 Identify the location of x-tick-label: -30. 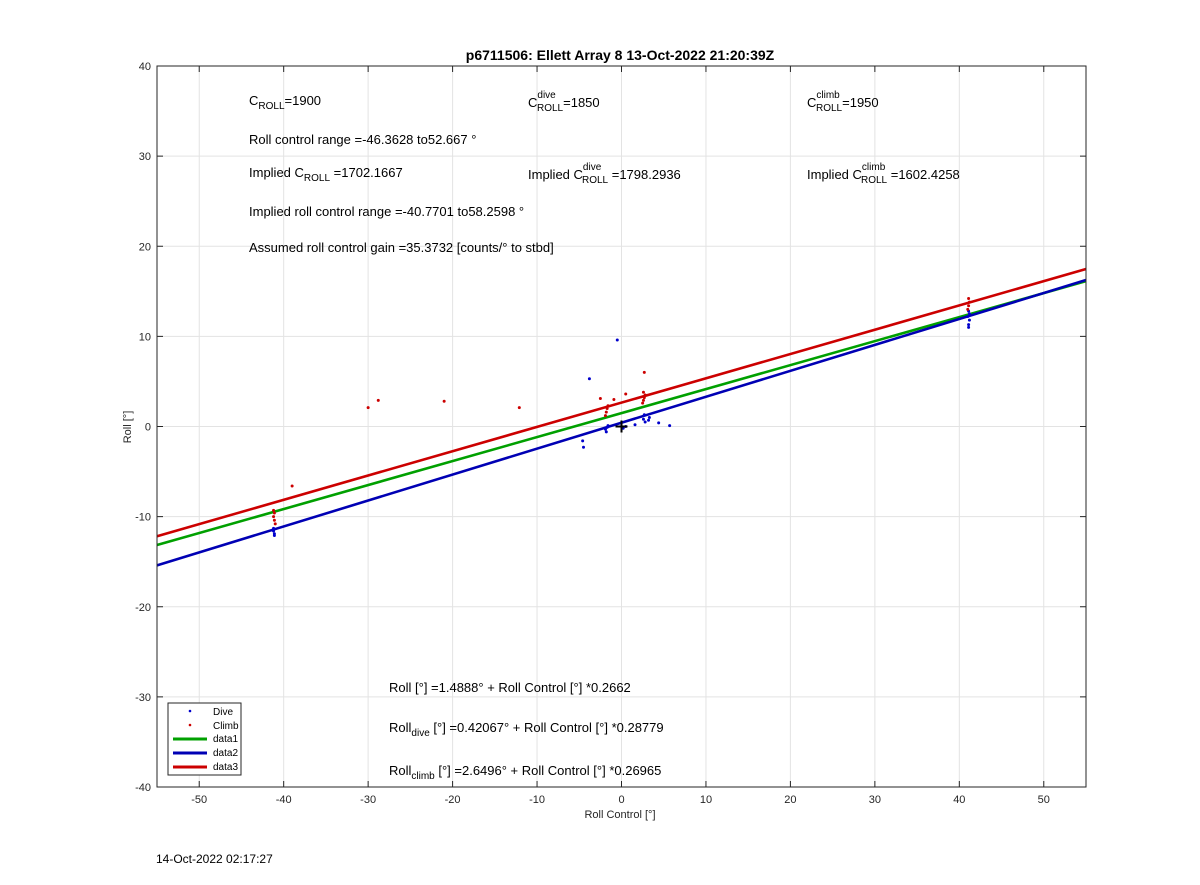
(368, 800).